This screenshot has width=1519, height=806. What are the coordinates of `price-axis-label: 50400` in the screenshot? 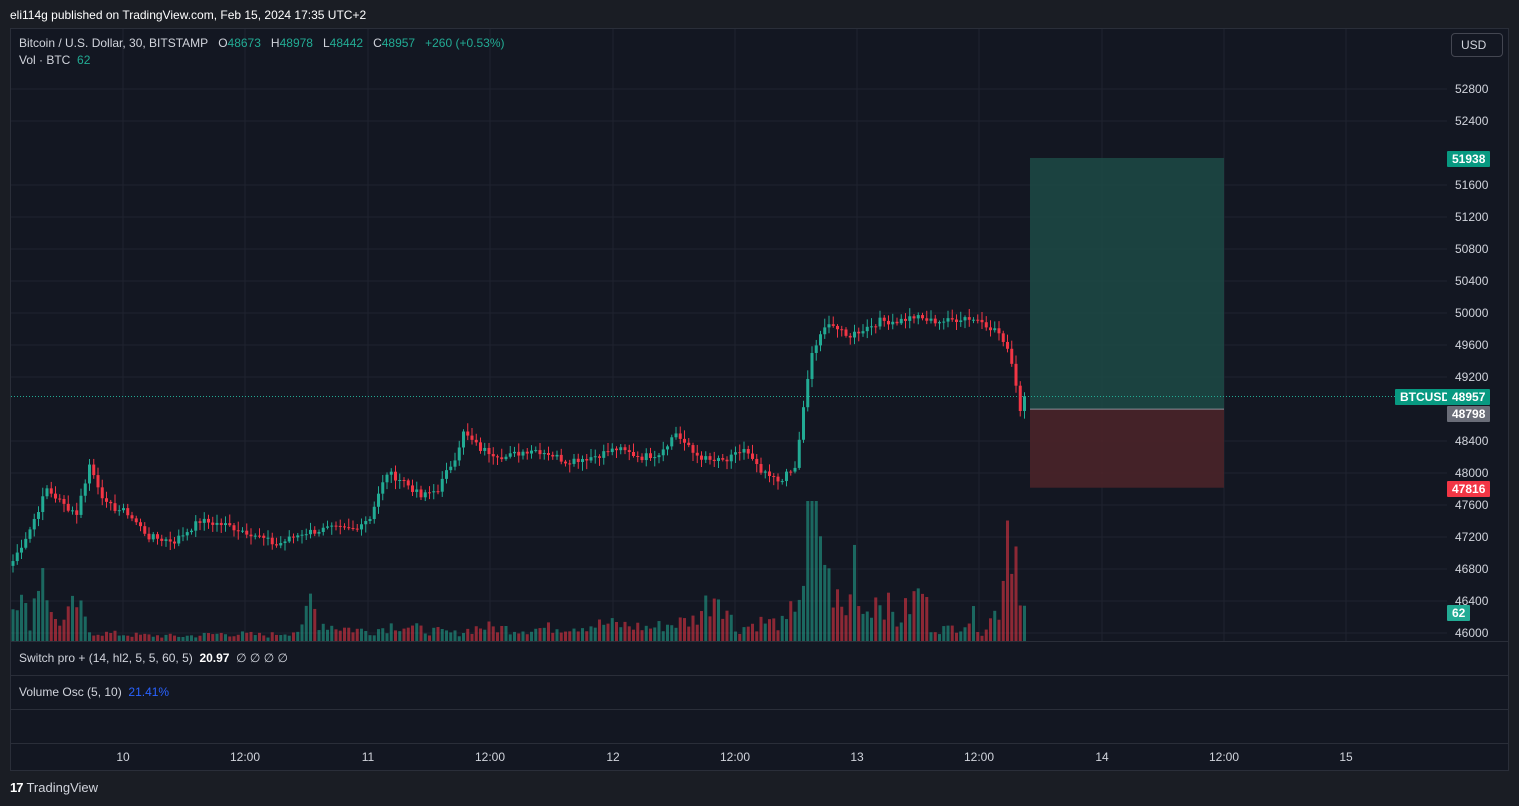 It's located at (1472, 281).